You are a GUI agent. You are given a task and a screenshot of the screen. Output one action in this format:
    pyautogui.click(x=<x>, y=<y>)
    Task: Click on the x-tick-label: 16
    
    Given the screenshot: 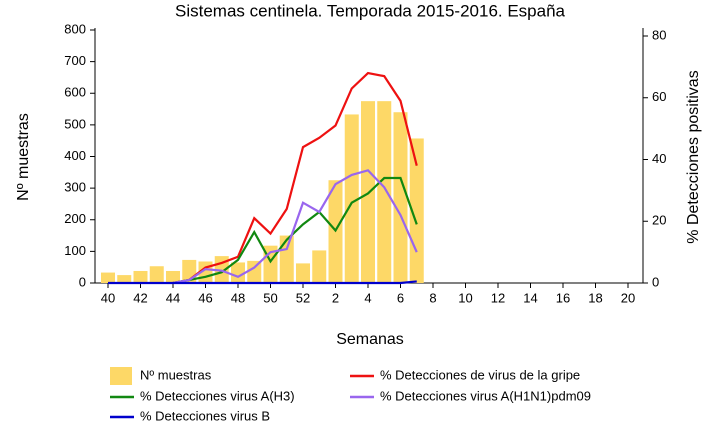 What is the action you would take?
    pyautogui.click(x=563, y=297)
    